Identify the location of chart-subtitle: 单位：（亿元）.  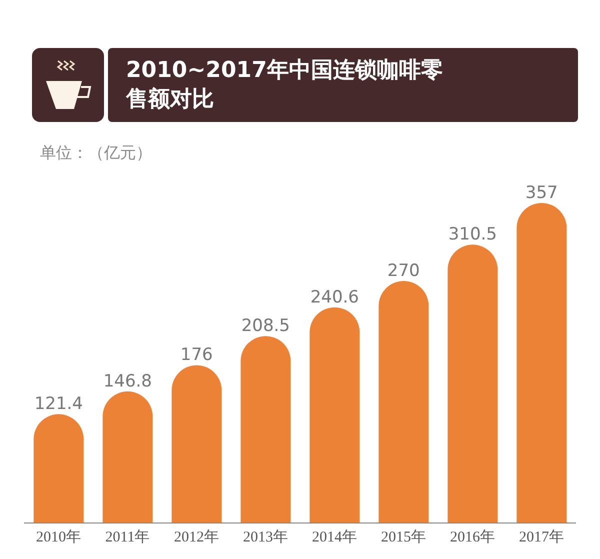
(96, 153).